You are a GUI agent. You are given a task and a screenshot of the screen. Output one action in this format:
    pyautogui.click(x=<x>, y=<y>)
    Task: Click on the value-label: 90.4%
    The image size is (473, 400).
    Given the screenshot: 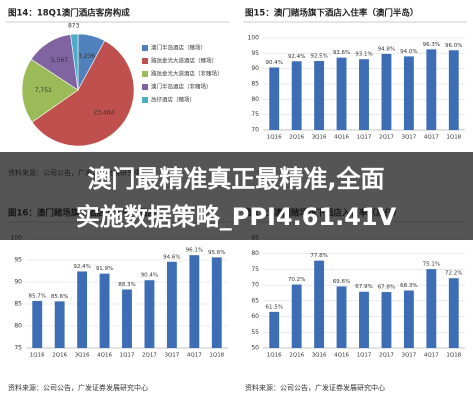 What is the action you would take?
    pyautogui.click(x=273, y=63)
    